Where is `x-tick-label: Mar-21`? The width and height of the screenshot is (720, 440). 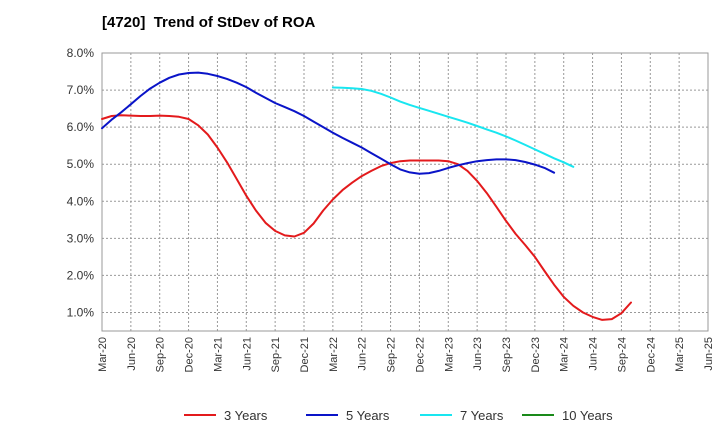 x-tick-label: Mar-21 is located at coordinates (218, 354).